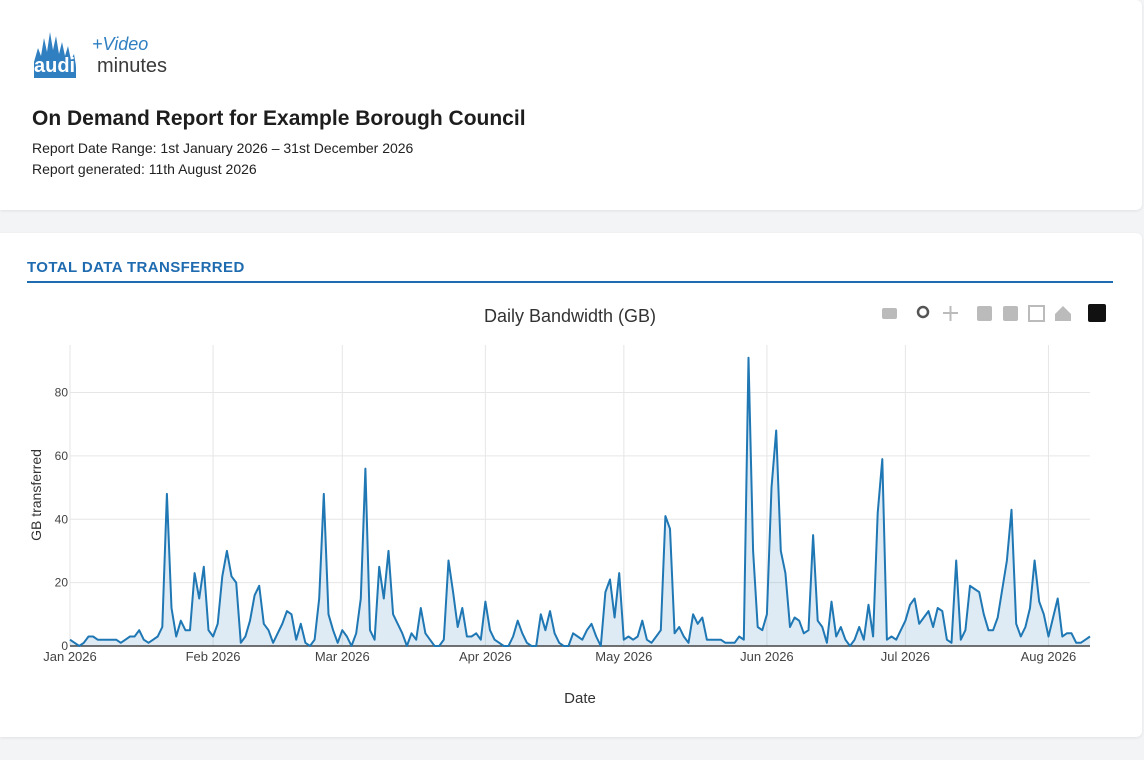 The image size is (1144, 760). What do you see at coordinates (132, 66) in the screenshot?
I see `logo-minutes: minutes` at bounding box center [132, 66].